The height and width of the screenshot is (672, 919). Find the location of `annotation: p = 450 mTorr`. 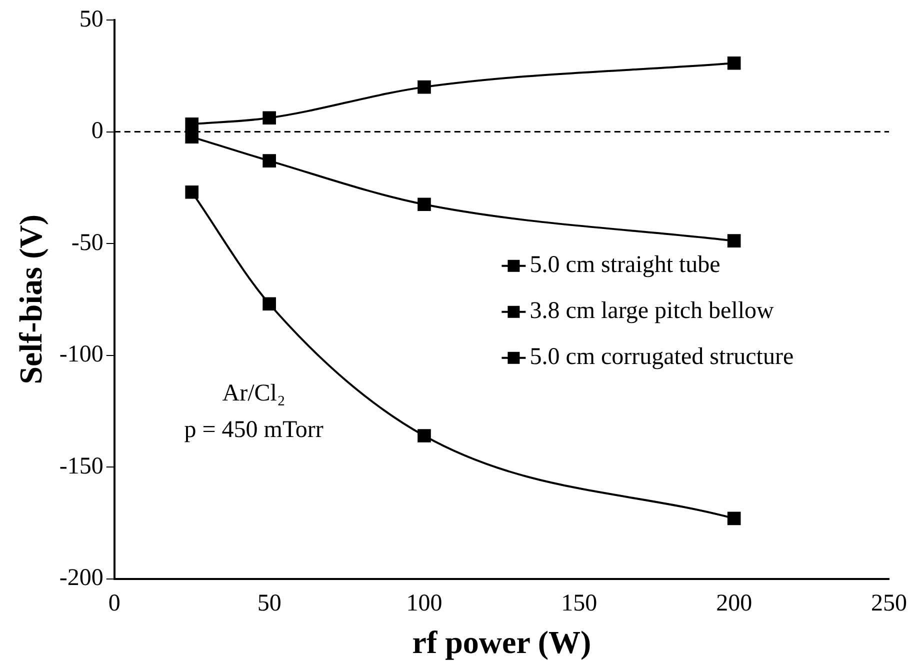

annotation: p = 450 mTorr is located at coordinates (254, 430).